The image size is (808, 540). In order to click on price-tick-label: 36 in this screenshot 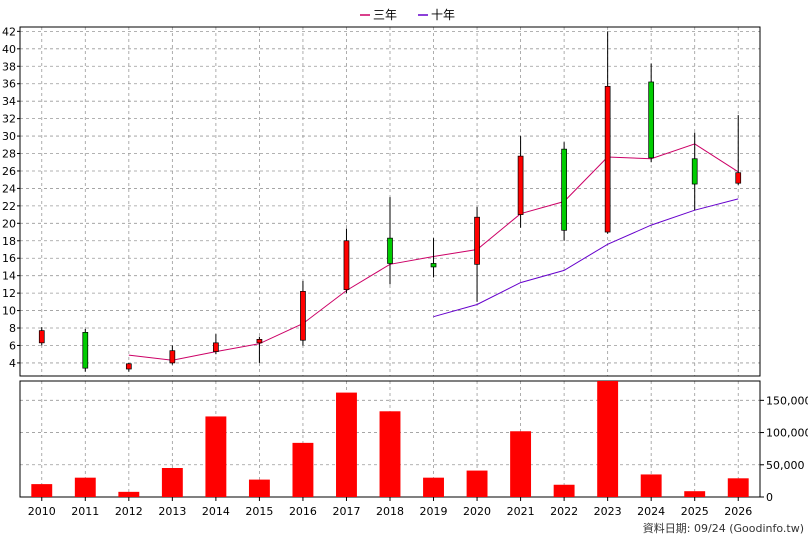, I will do `click(9, 84)`.